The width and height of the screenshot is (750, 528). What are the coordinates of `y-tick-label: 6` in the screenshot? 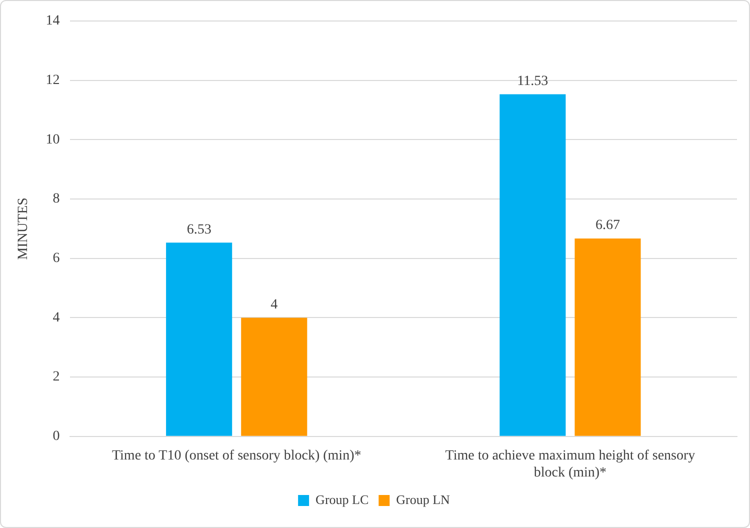 It's located at (56, 258).